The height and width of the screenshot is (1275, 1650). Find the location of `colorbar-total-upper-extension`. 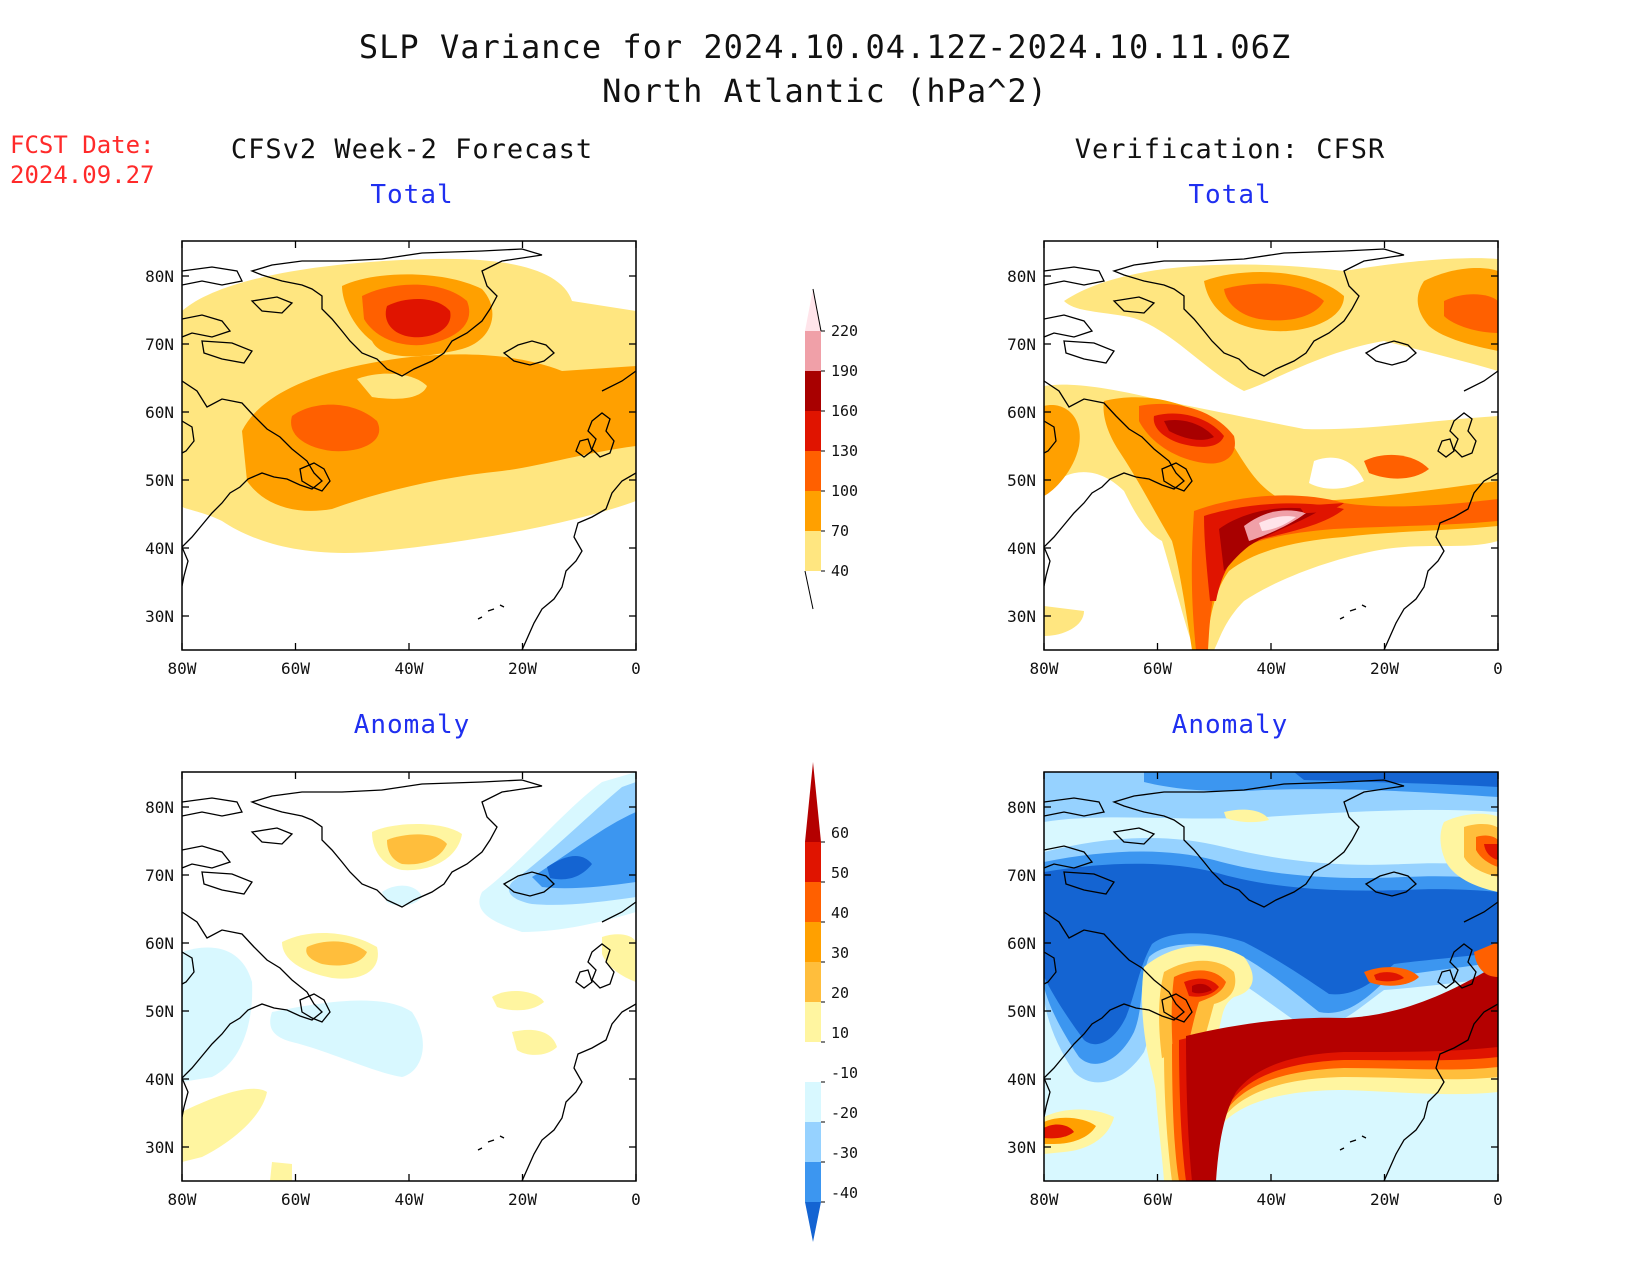

colorbar-total-upper-extension is located at coordinates (813, 310).